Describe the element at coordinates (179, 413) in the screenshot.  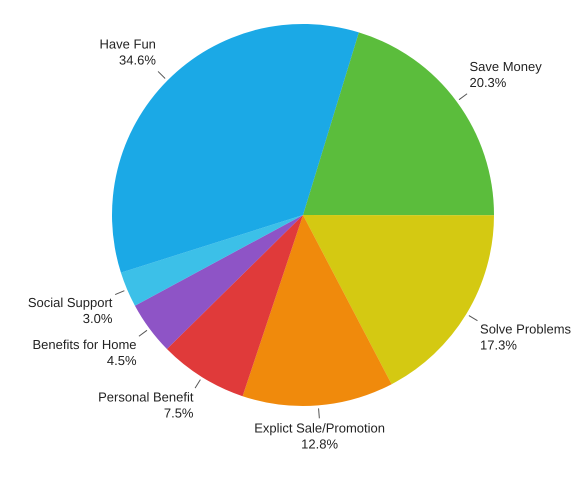
I see `data-label: 7.5%` at that location.